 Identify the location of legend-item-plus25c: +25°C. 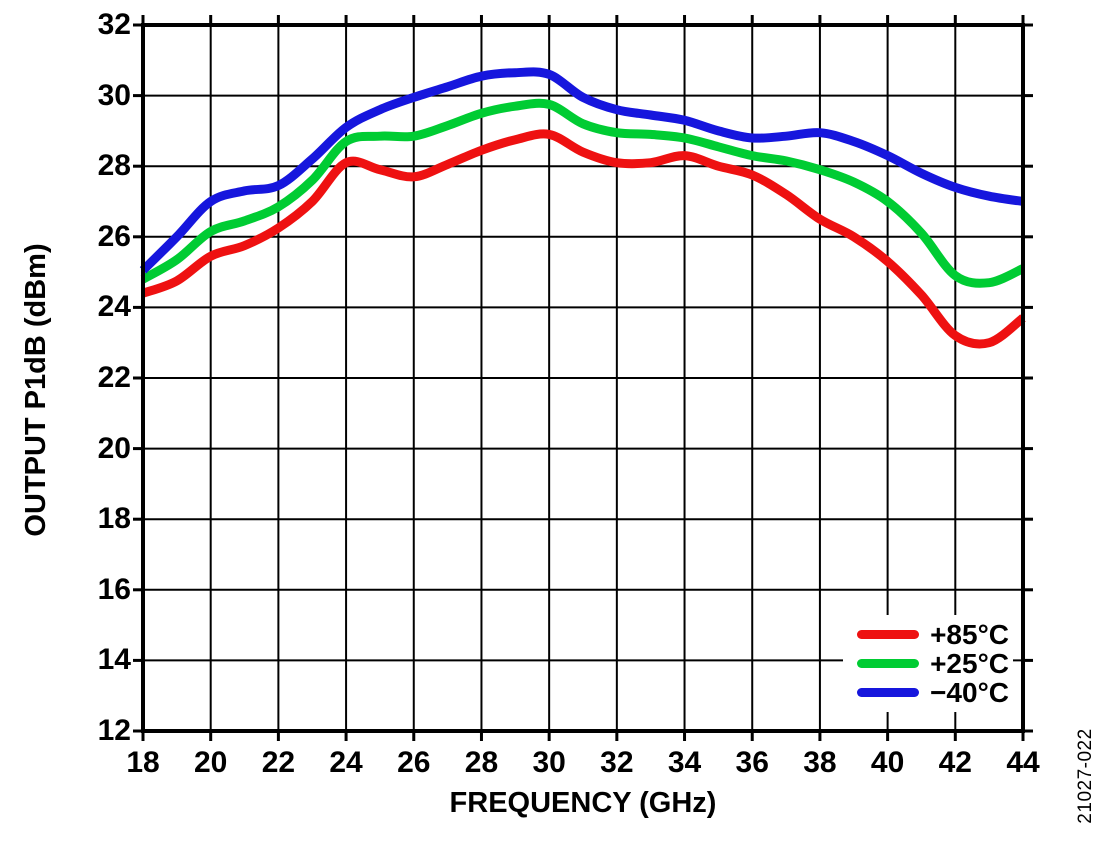
(933, 663).